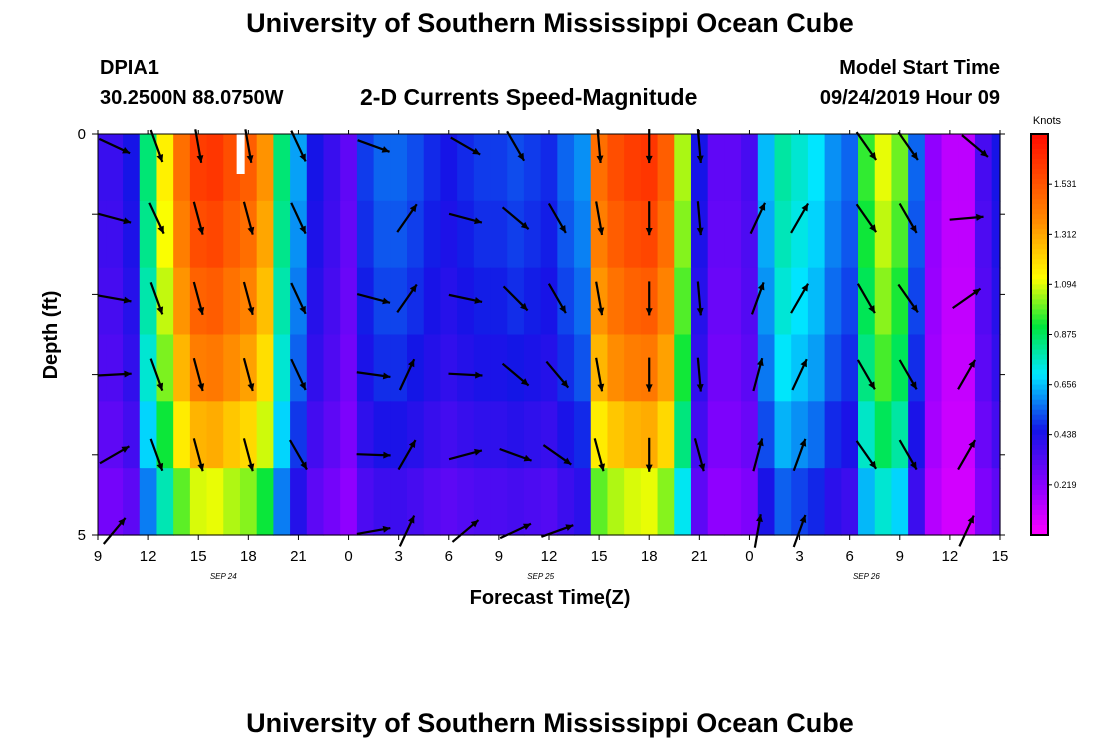  Describe the element at coordinates (599, 556) in the screenshot. I see `x-tick-label: 15` at that location.